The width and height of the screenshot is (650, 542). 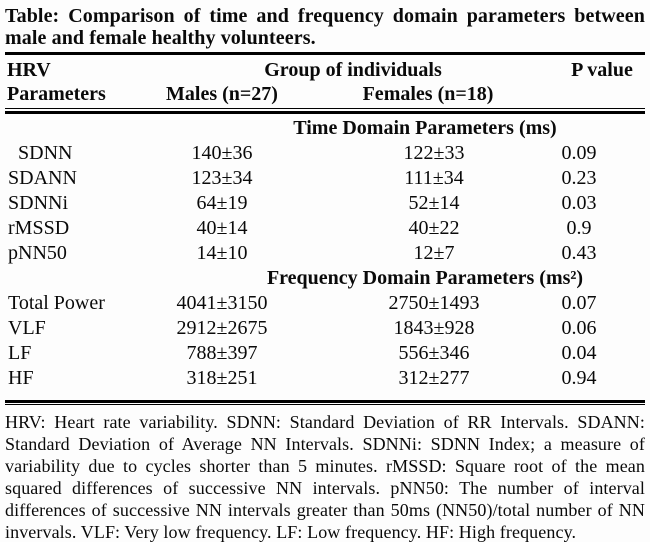 I want to click on cell-males-value: 123±34, so click(x=222, y=178).